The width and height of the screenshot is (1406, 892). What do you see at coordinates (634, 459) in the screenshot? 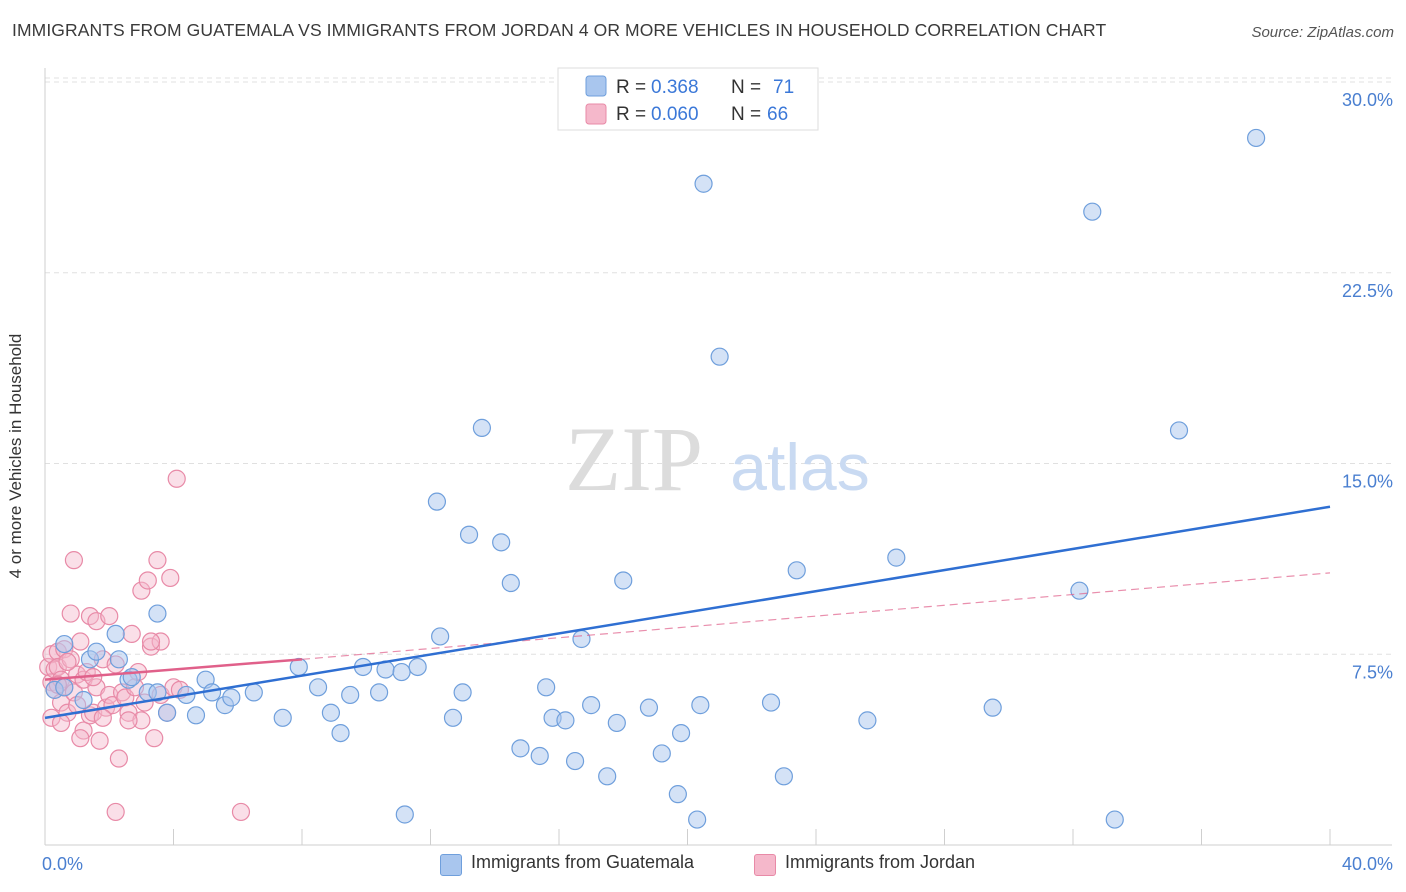
I see `watermark-zip: ZIP` at bounding box center [634, 459].